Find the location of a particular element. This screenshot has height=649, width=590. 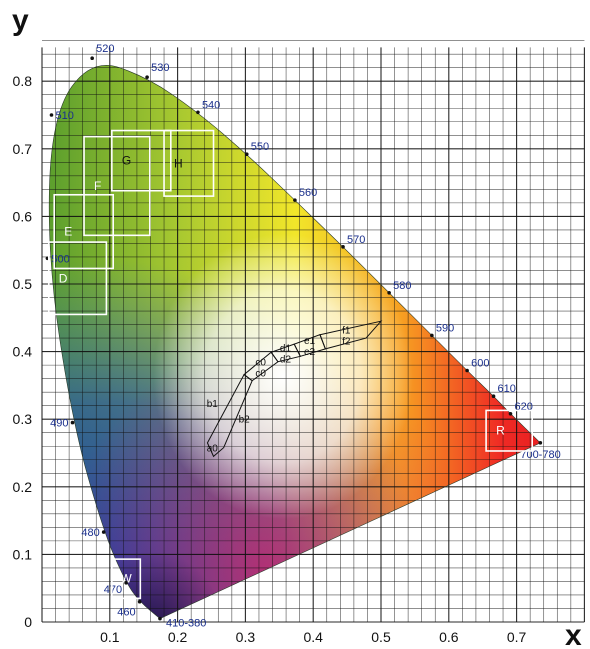

wavelength-label: 570 is located at coordinates (356, 240).